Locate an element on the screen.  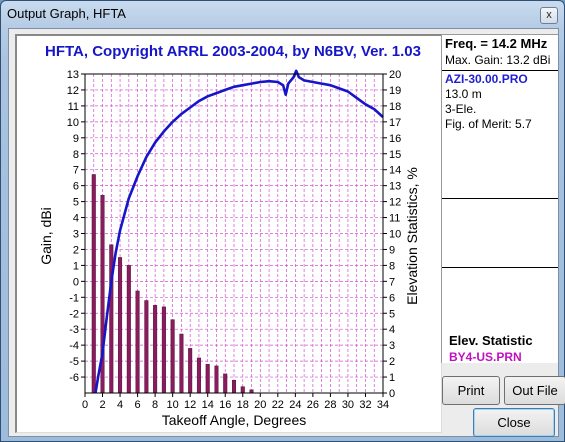
x-tick-label: 0 is located at coordinates (85, 405).